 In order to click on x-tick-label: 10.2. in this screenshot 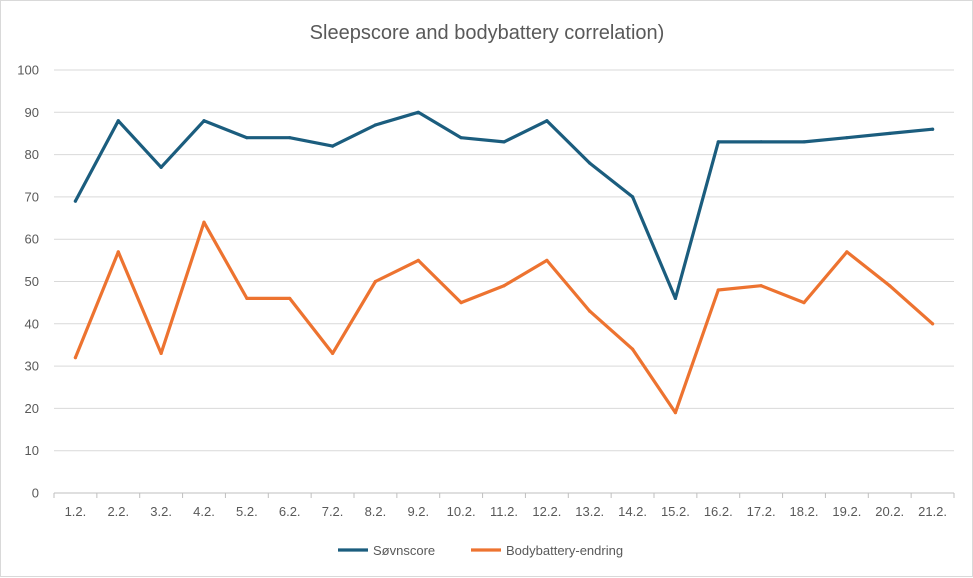, I will do `click(461, 511)`.